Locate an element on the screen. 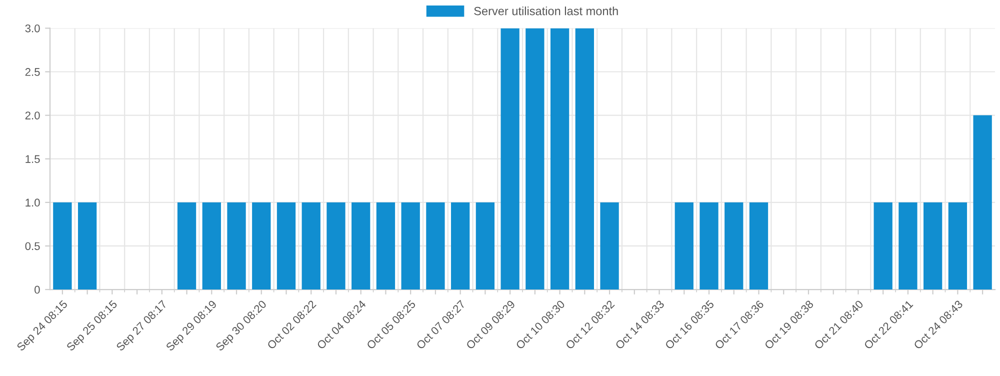  y-tick-label: 0 is located at coordinates (37, 290).